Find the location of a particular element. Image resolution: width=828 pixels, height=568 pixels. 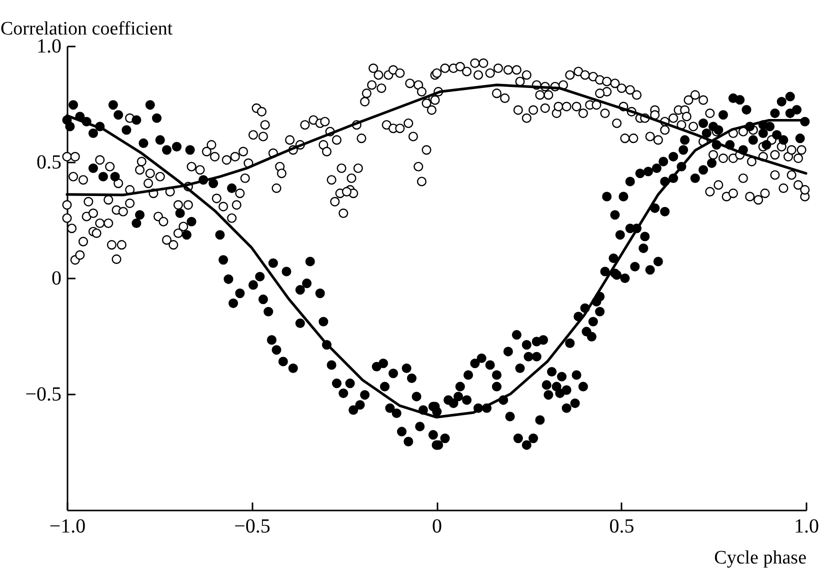

x-tick-label: −0.5 is located at coordinates (252, 527).